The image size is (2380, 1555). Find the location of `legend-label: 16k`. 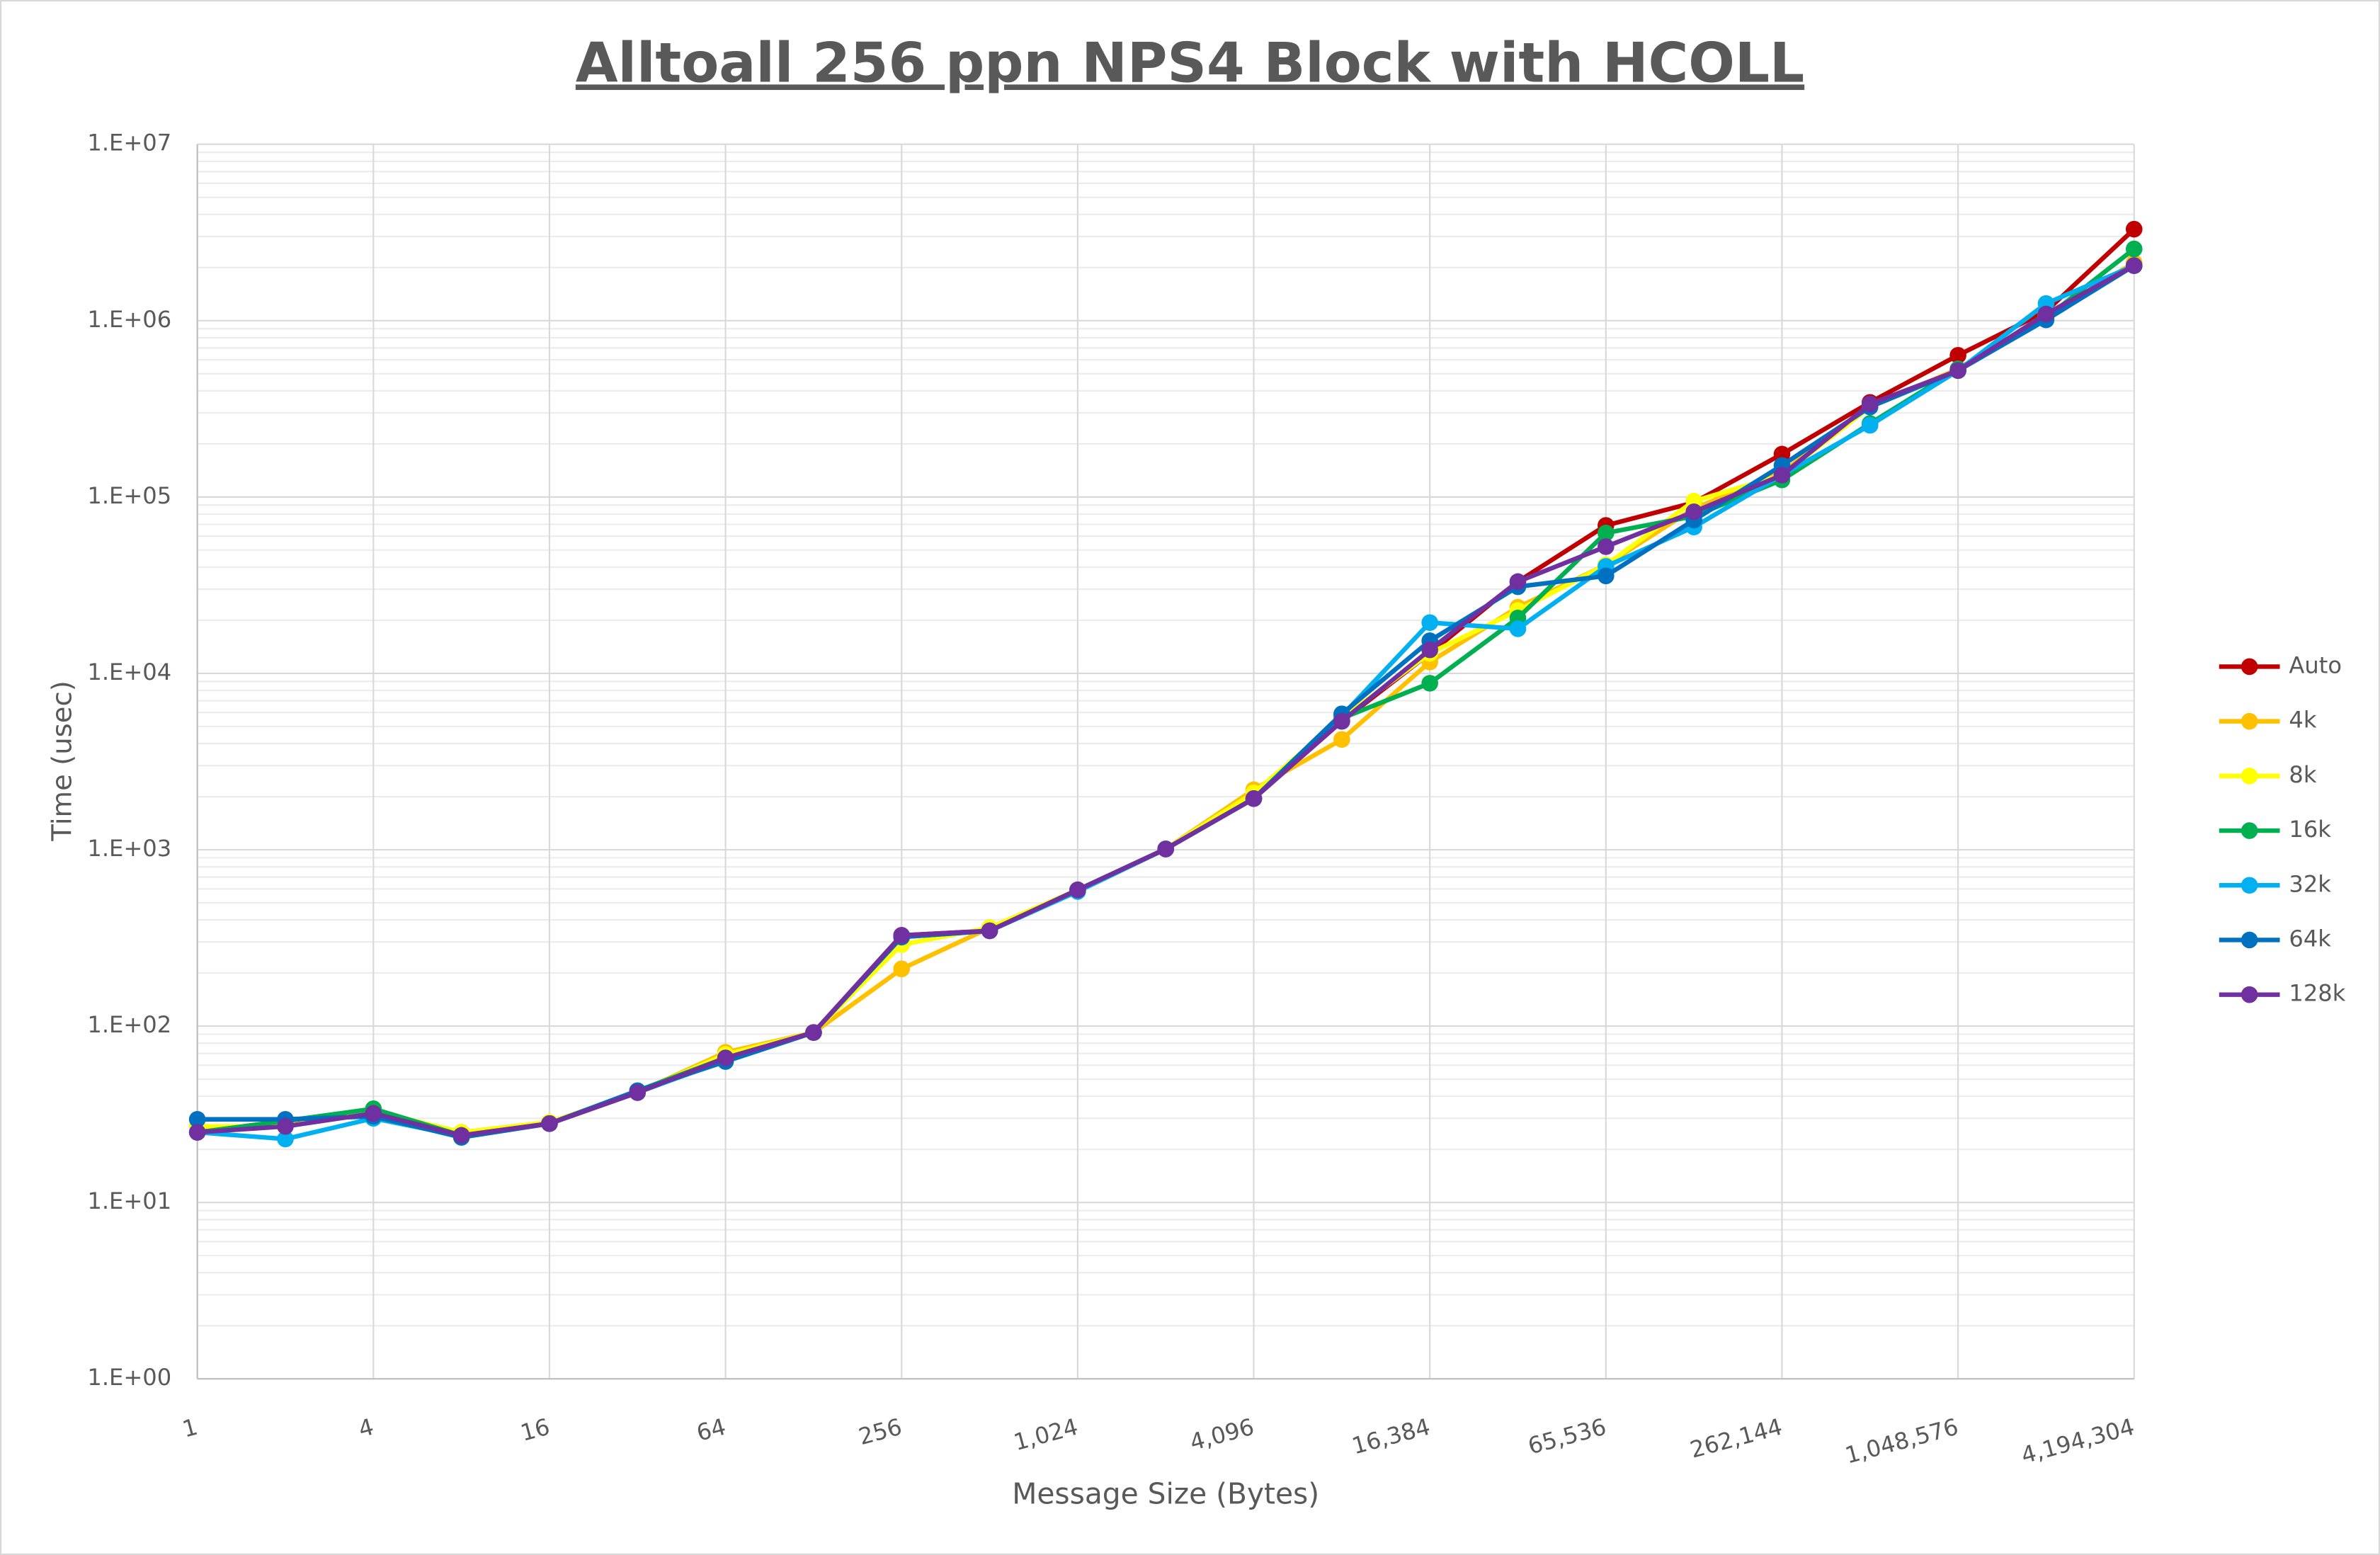

legend-label: 16k is located at coordinates (2310, 830).